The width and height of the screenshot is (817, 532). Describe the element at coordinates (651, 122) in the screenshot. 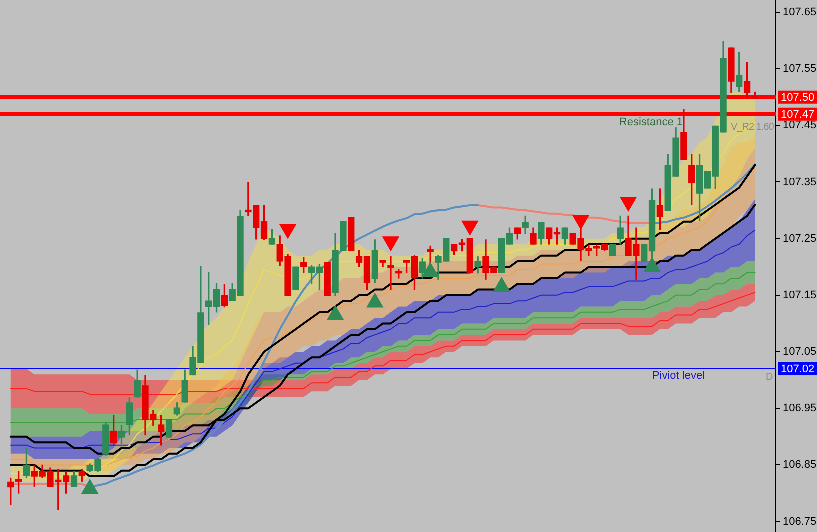

I see `annotation: Resistance 1` at that location.